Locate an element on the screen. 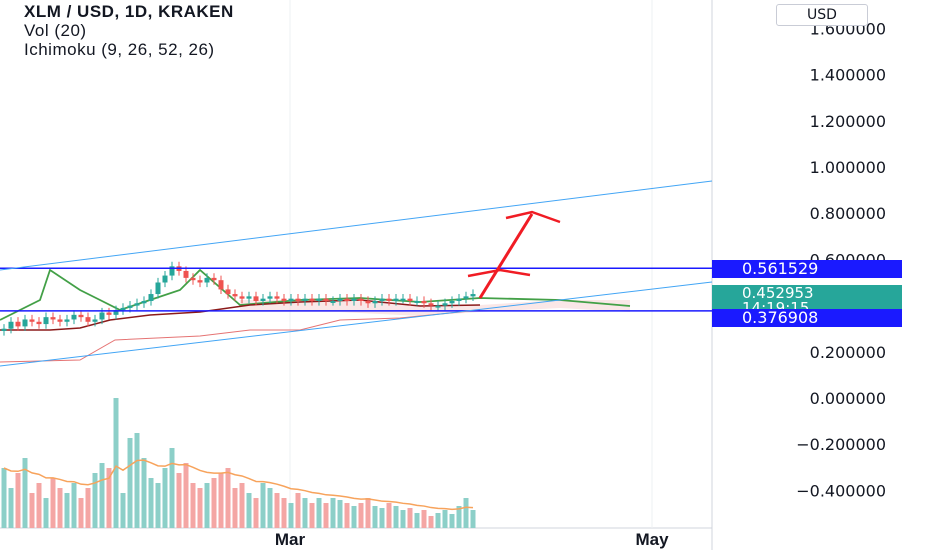  volume-ma-line is located at coordinates (238, 485).